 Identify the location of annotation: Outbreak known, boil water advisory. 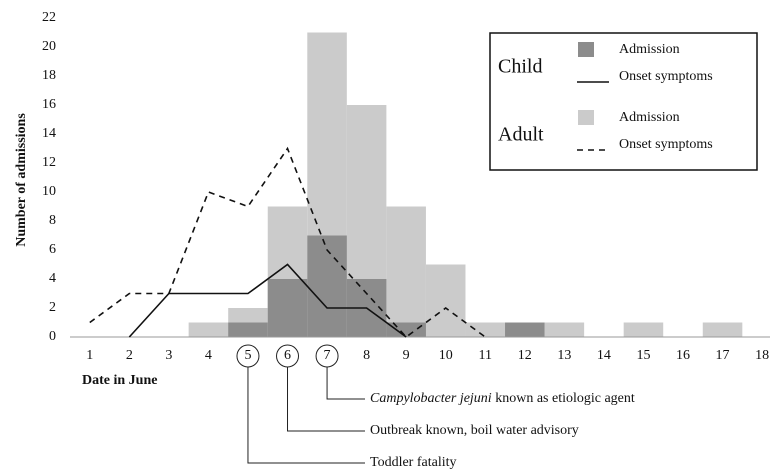
(474, 430).